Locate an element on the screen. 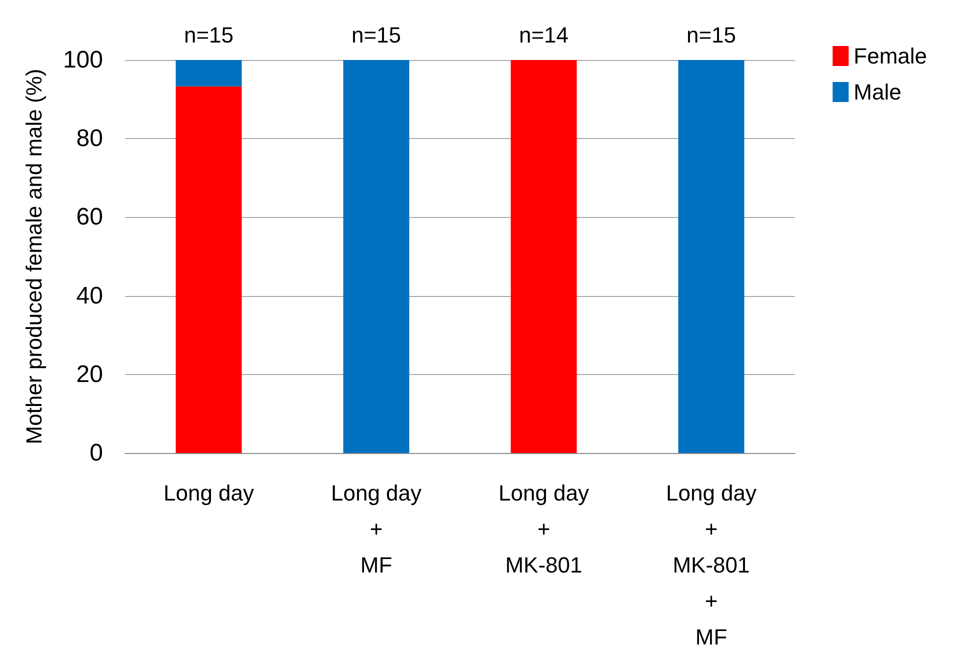  x-tick-label: Long day + MK-801 + MF is located at coordinates (711, 565).